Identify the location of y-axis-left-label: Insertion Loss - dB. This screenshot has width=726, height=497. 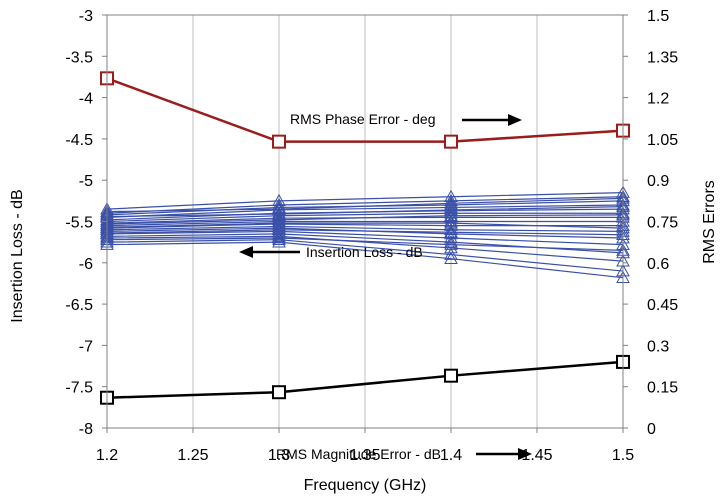
(17, 255).